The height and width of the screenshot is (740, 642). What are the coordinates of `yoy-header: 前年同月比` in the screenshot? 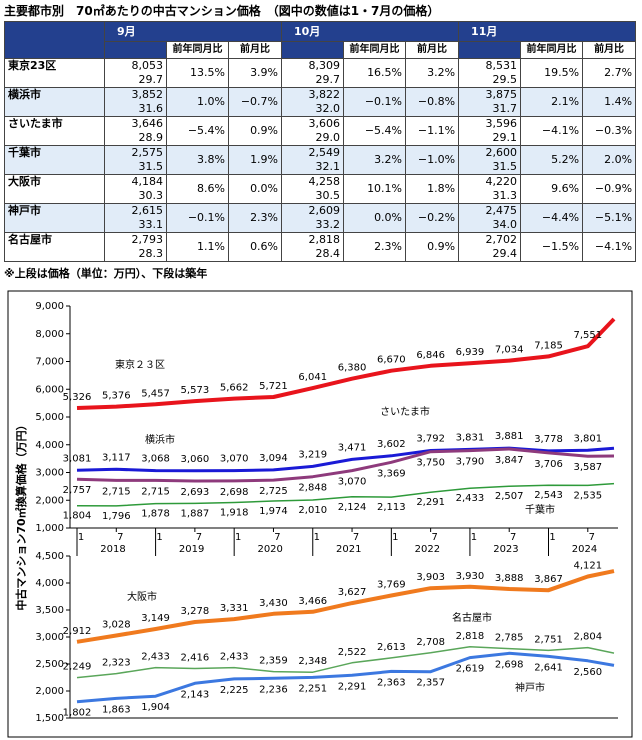 It's located at (197, 50).